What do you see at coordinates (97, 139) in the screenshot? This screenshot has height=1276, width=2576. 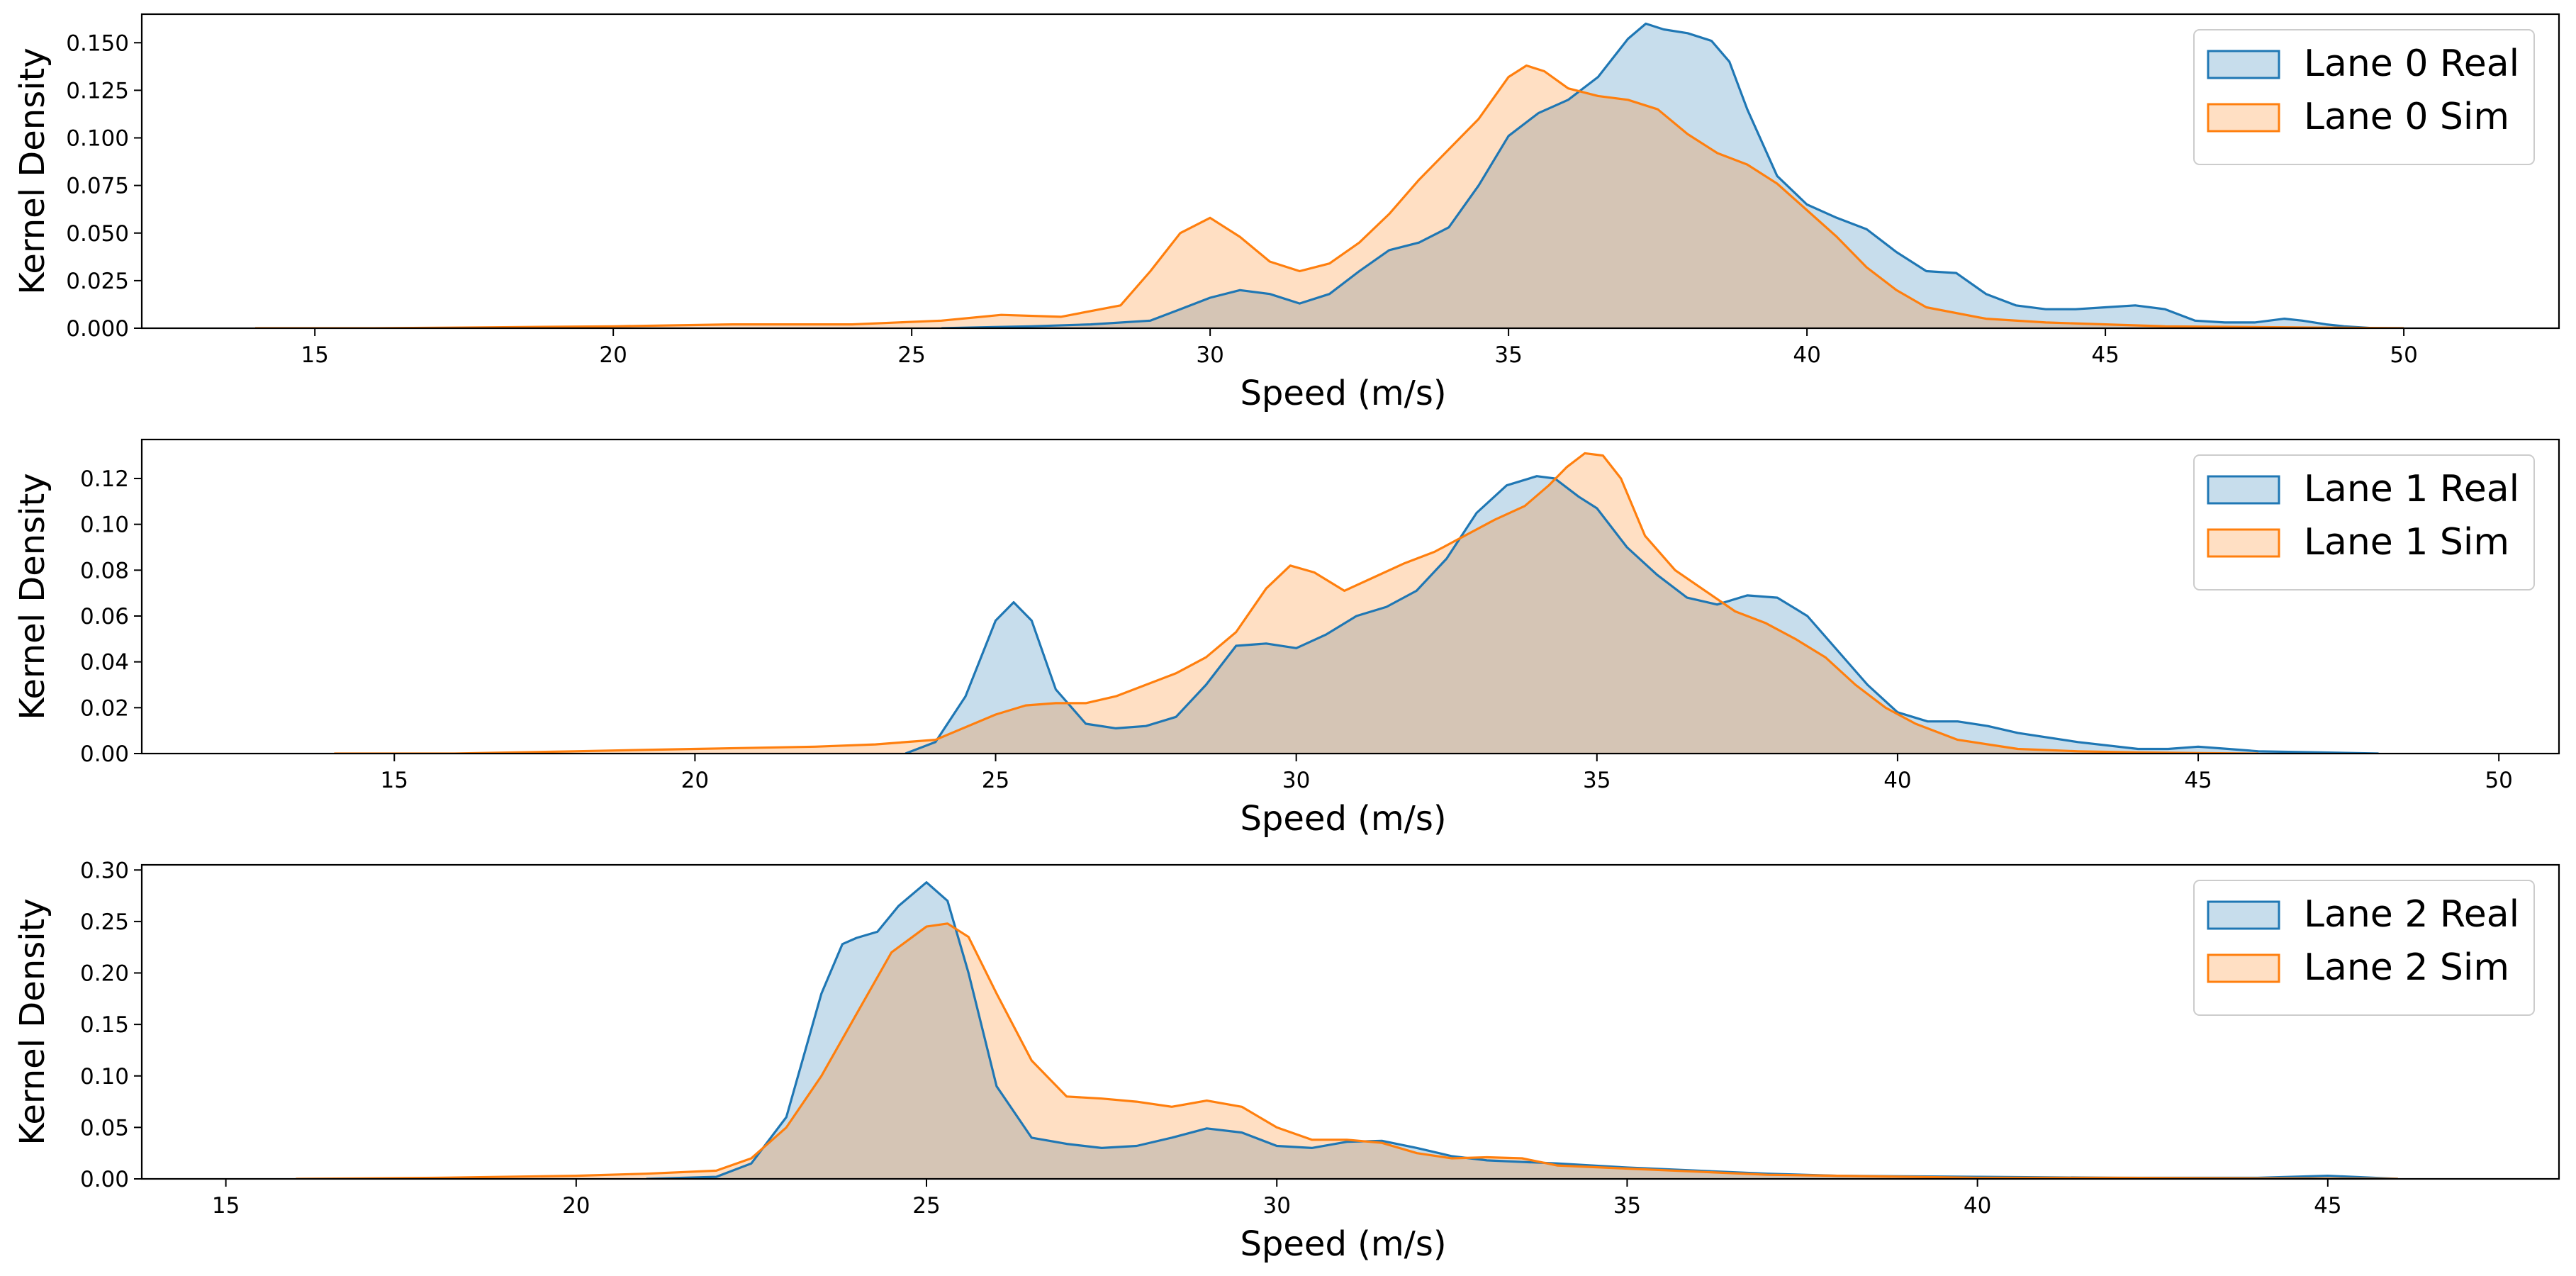 I see `y-tick-label: 0.100` at bounding box center [97, 139].